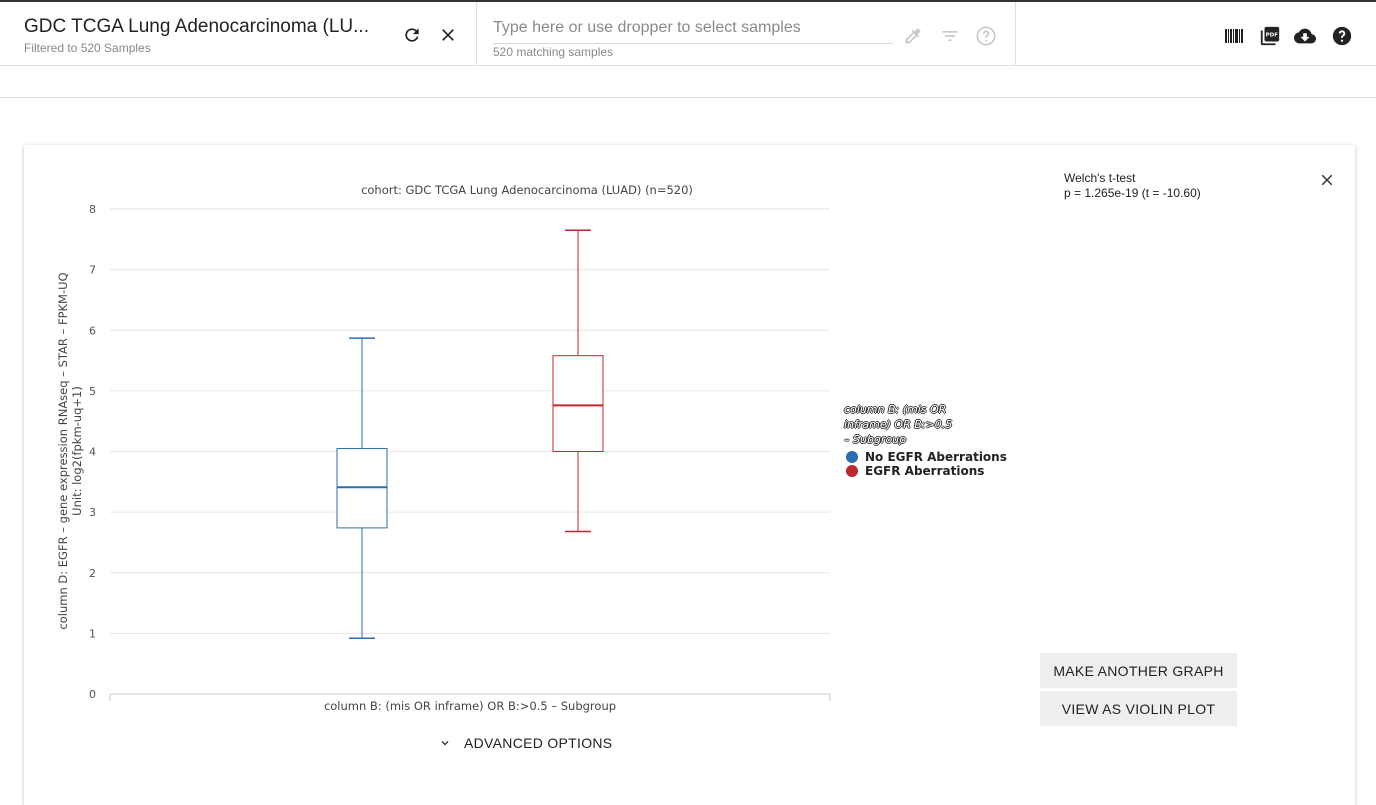  I want to click on help-circle-icon, so click(986, 36).